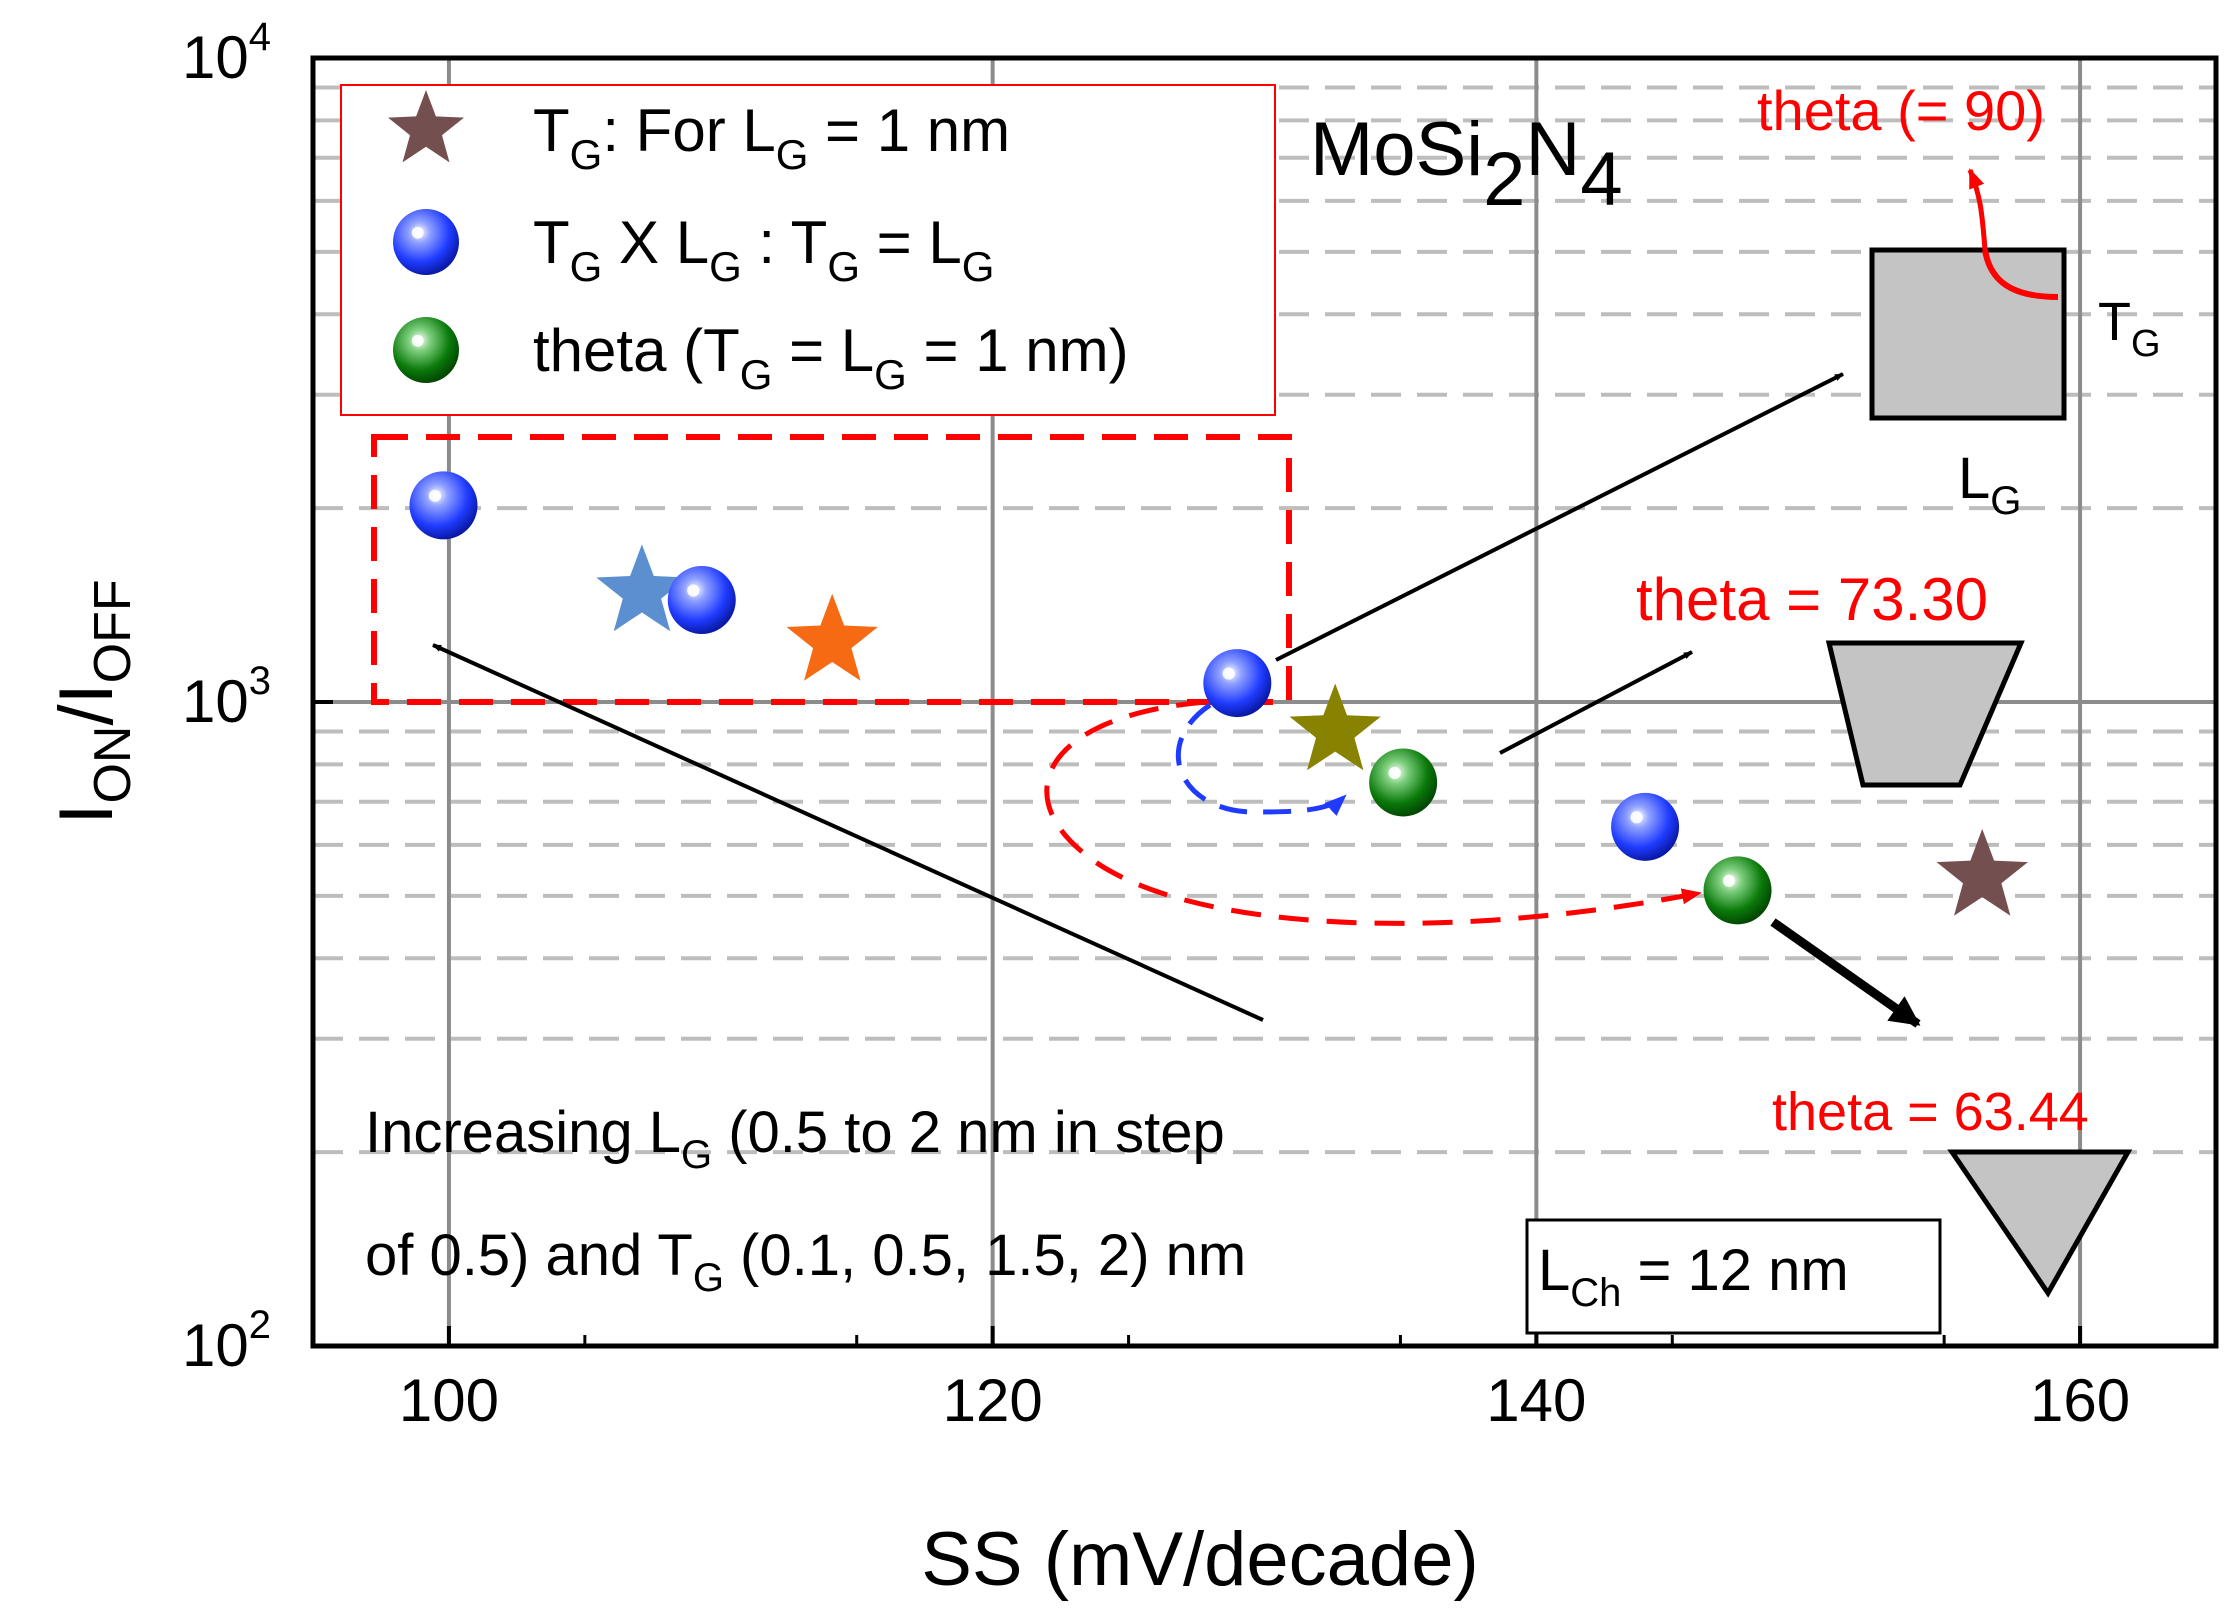  I want to click on legend-entry: TG: For LG = 1 nm, so click(699, 134).